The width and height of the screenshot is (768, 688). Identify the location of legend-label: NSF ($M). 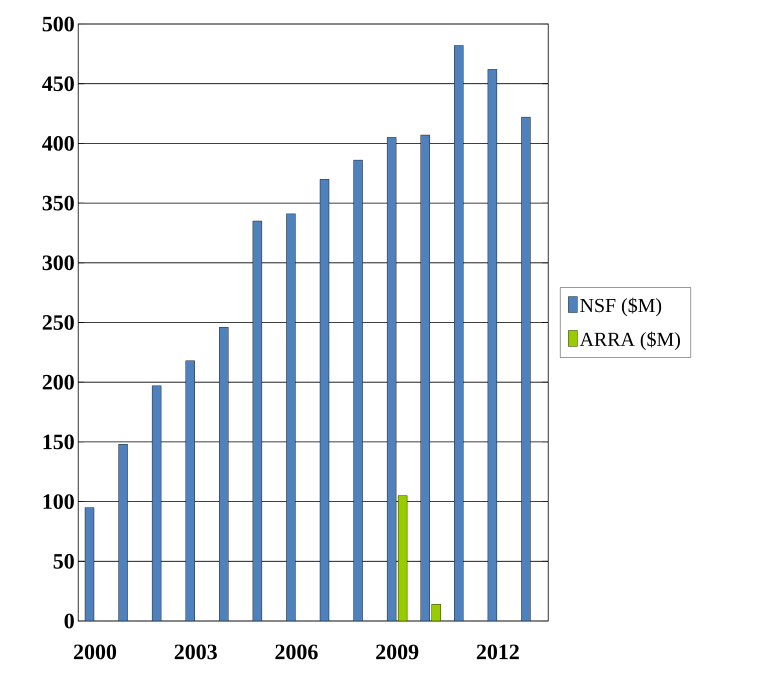
(621, 307).